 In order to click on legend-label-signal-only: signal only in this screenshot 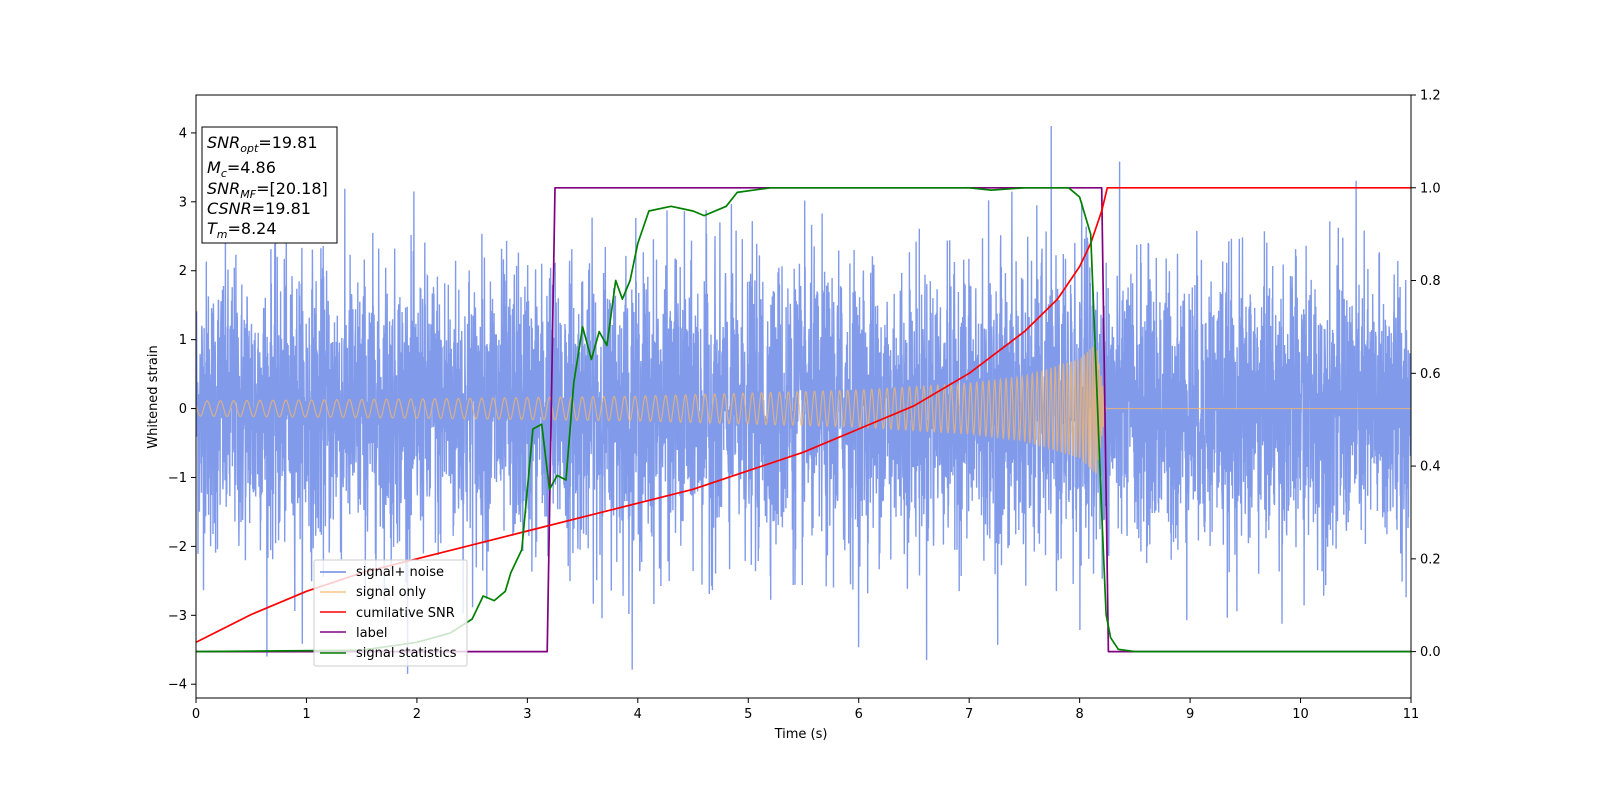, I will do `click(391, 592)`.